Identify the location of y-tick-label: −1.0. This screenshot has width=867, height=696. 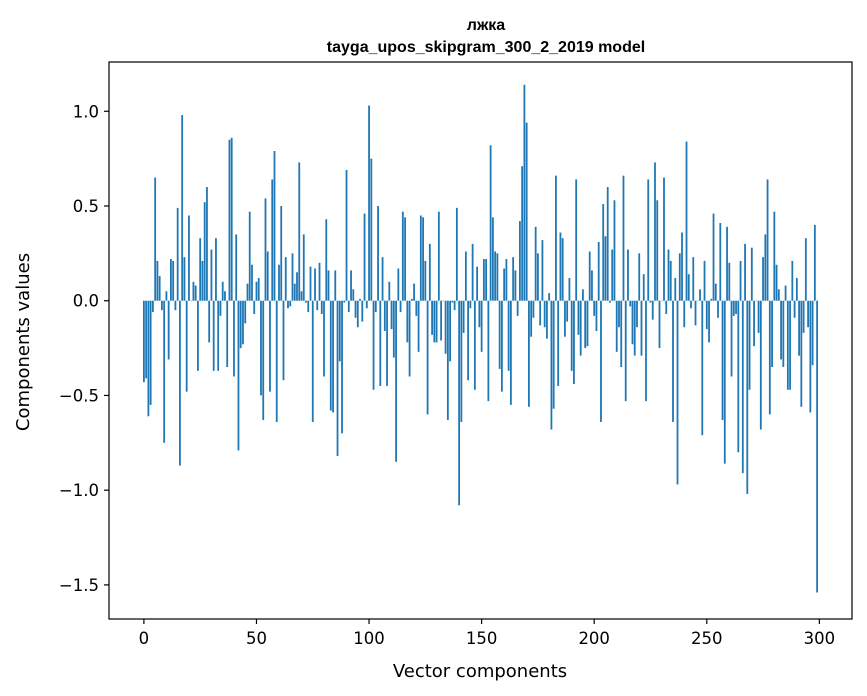
(79, 490).